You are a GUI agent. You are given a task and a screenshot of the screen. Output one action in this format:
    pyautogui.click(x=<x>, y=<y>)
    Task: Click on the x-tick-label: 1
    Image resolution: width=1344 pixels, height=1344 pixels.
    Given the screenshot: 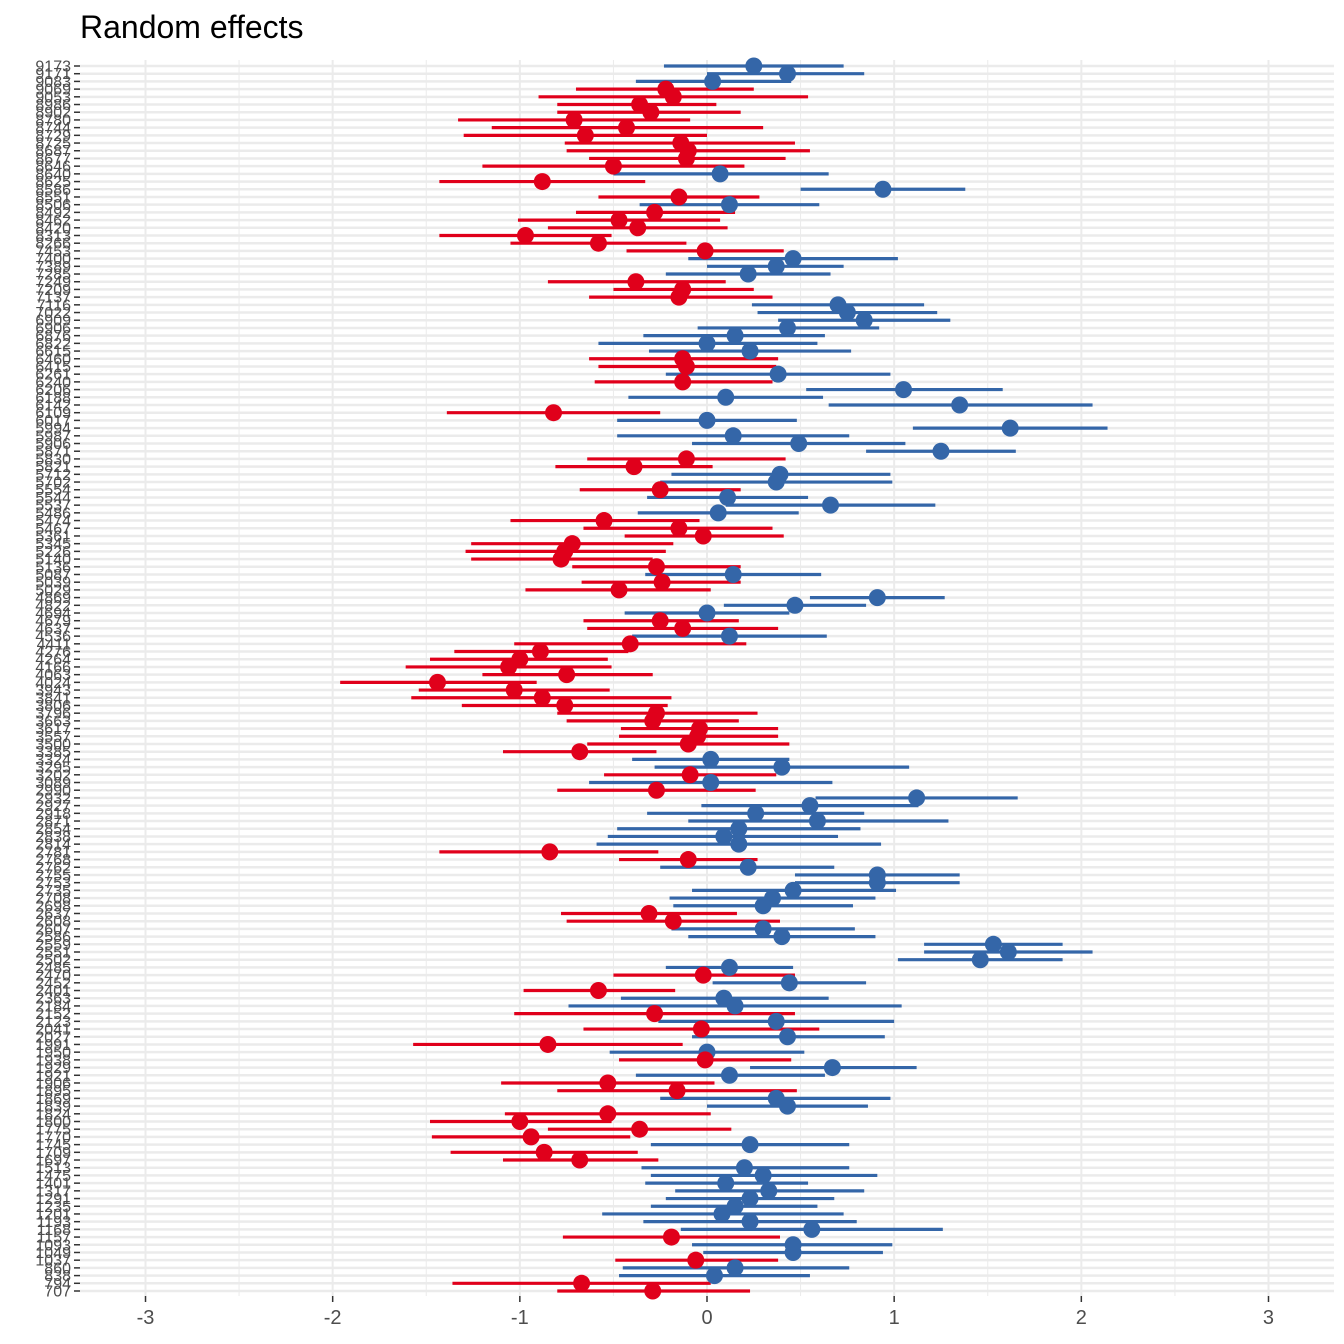 What is the action you would take?
    pyautogui.click(x=894, y=1318)
    